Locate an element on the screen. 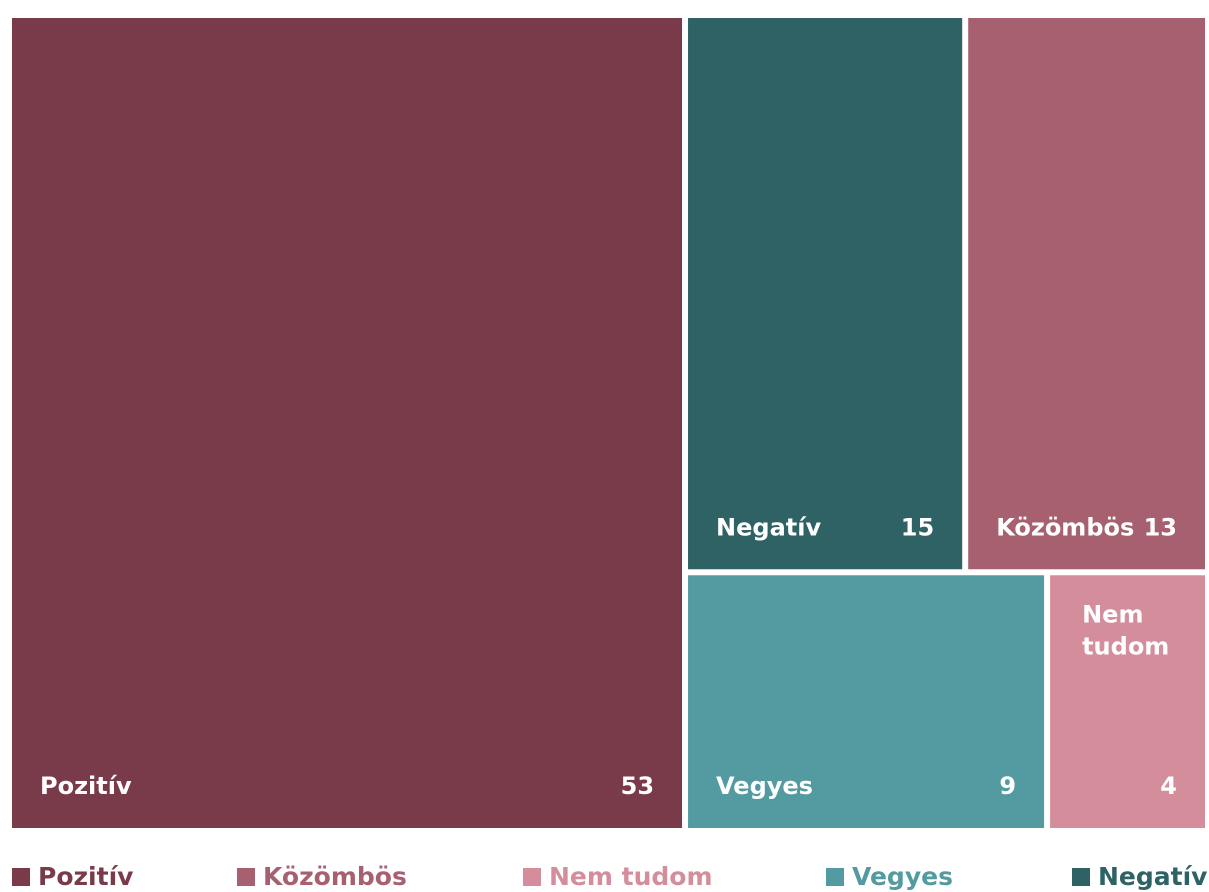 The height and width of the screenshot is (892, 1209). tile-value-nem-tudom: 4 is located at coordinates (1168, 786).